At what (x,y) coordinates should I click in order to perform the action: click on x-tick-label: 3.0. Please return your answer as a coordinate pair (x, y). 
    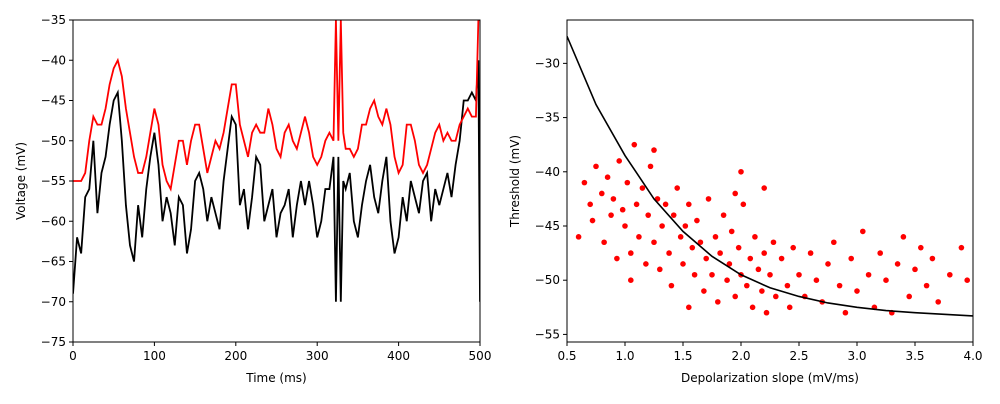
    Looking at the image, I should click on (856, 356).